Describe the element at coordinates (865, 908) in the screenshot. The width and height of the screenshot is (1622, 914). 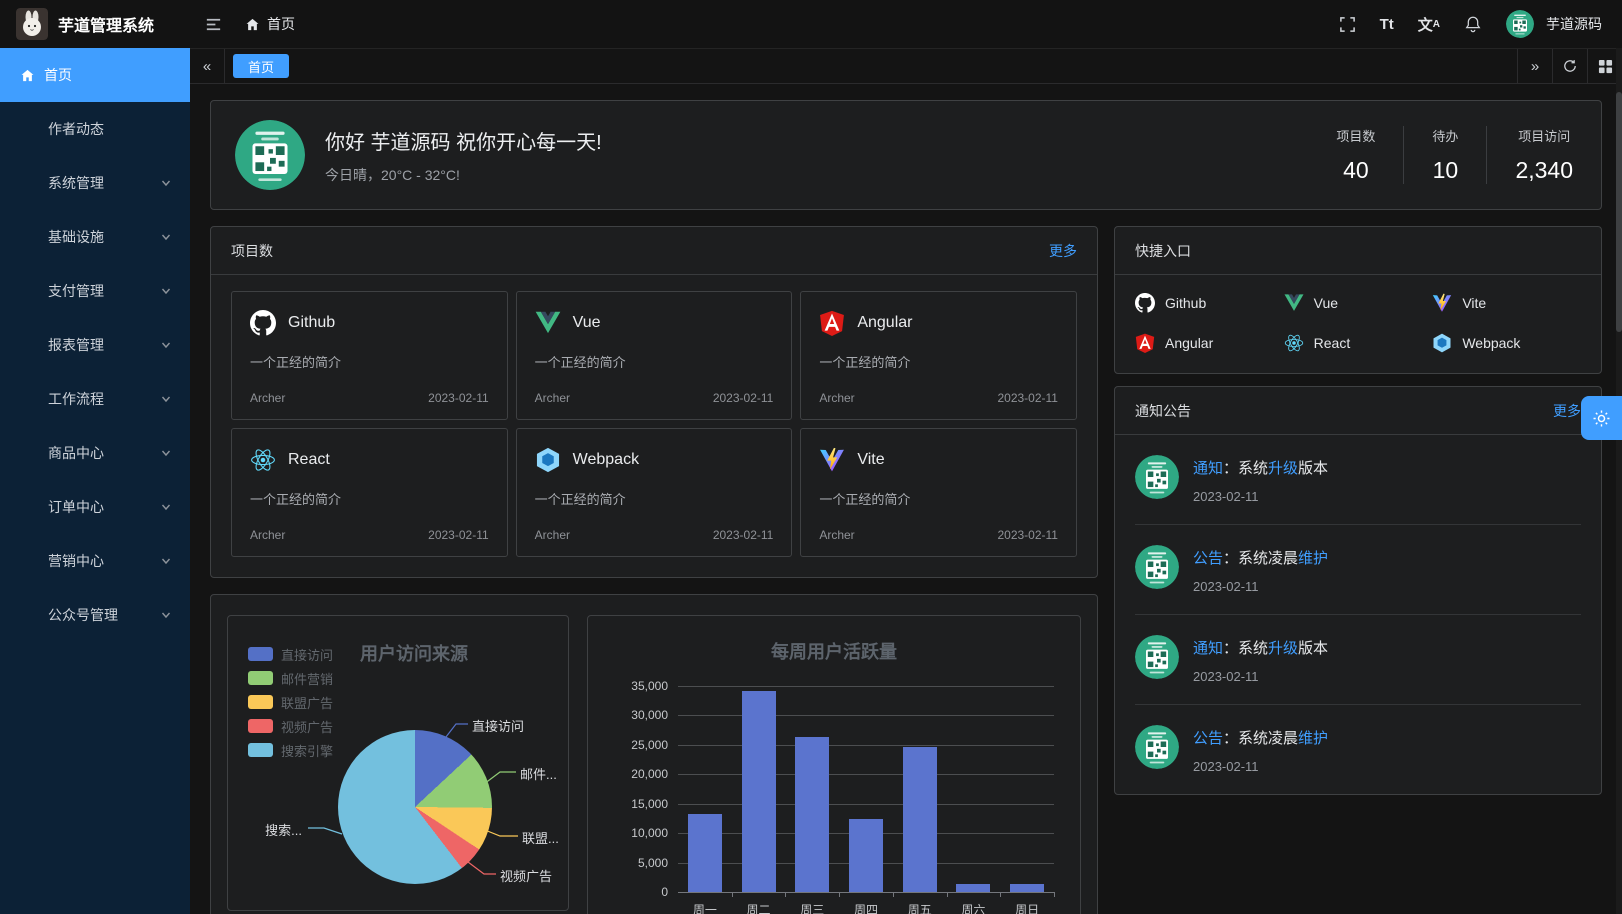
I see `x-axis-label: 周四` at that location.